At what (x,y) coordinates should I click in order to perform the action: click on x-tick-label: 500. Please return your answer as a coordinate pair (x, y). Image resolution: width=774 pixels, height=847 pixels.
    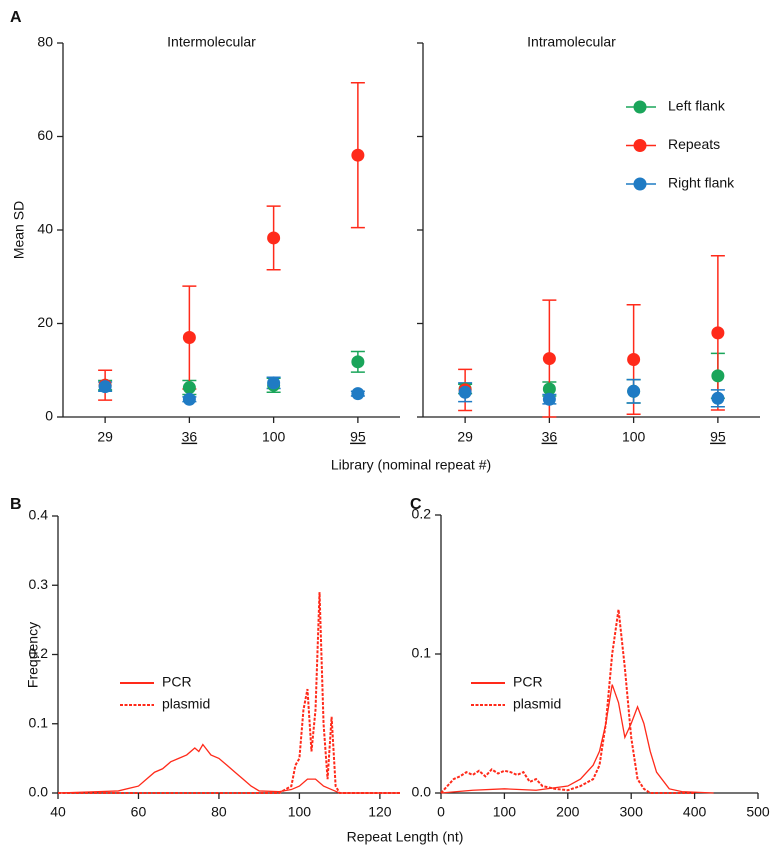
    Looking at the image, I should click on (758, 812).